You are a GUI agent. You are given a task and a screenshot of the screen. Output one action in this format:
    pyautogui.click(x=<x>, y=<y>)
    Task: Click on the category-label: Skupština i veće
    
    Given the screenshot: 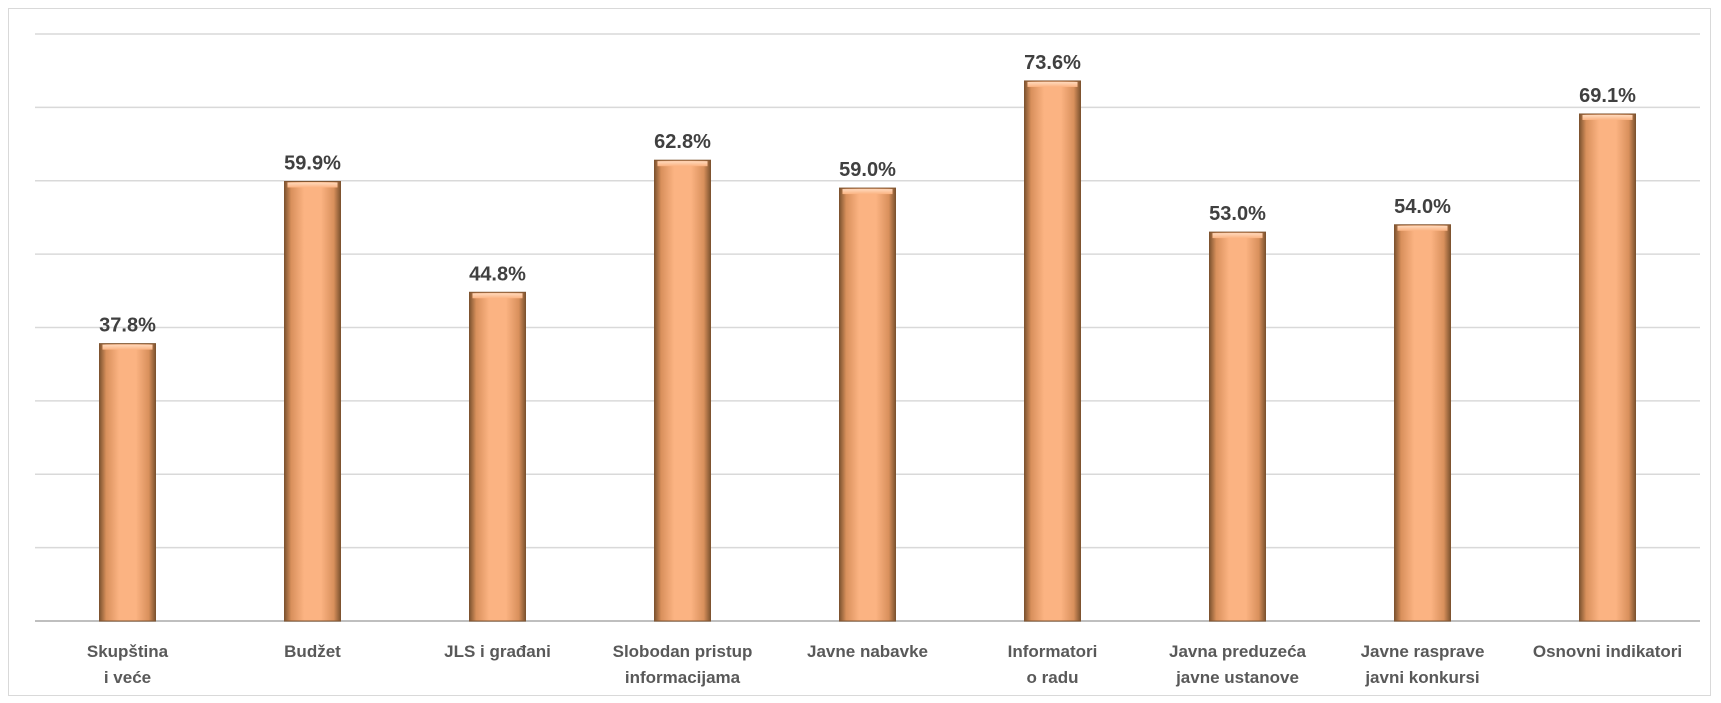 What is the action you would take?
    pyautogui.click(x=128, y=664)
    